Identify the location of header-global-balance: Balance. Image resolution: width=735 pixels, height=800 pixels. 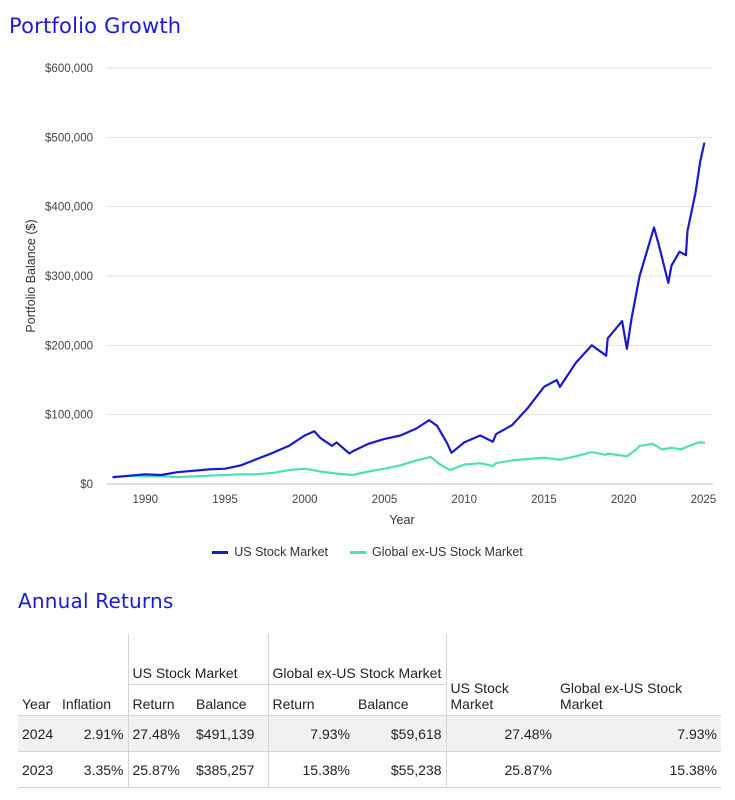
(383, 704).